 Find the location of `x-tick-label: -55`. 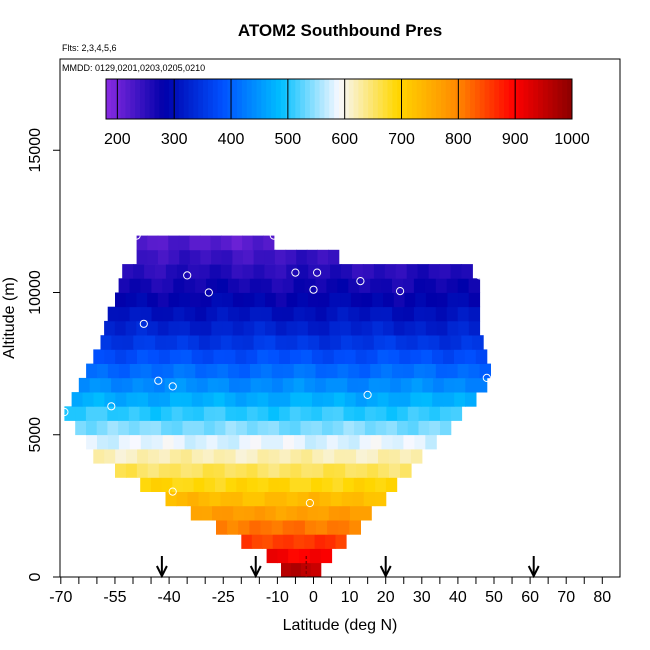

x-tick-label: -55 is located at coordinates (114, 597).